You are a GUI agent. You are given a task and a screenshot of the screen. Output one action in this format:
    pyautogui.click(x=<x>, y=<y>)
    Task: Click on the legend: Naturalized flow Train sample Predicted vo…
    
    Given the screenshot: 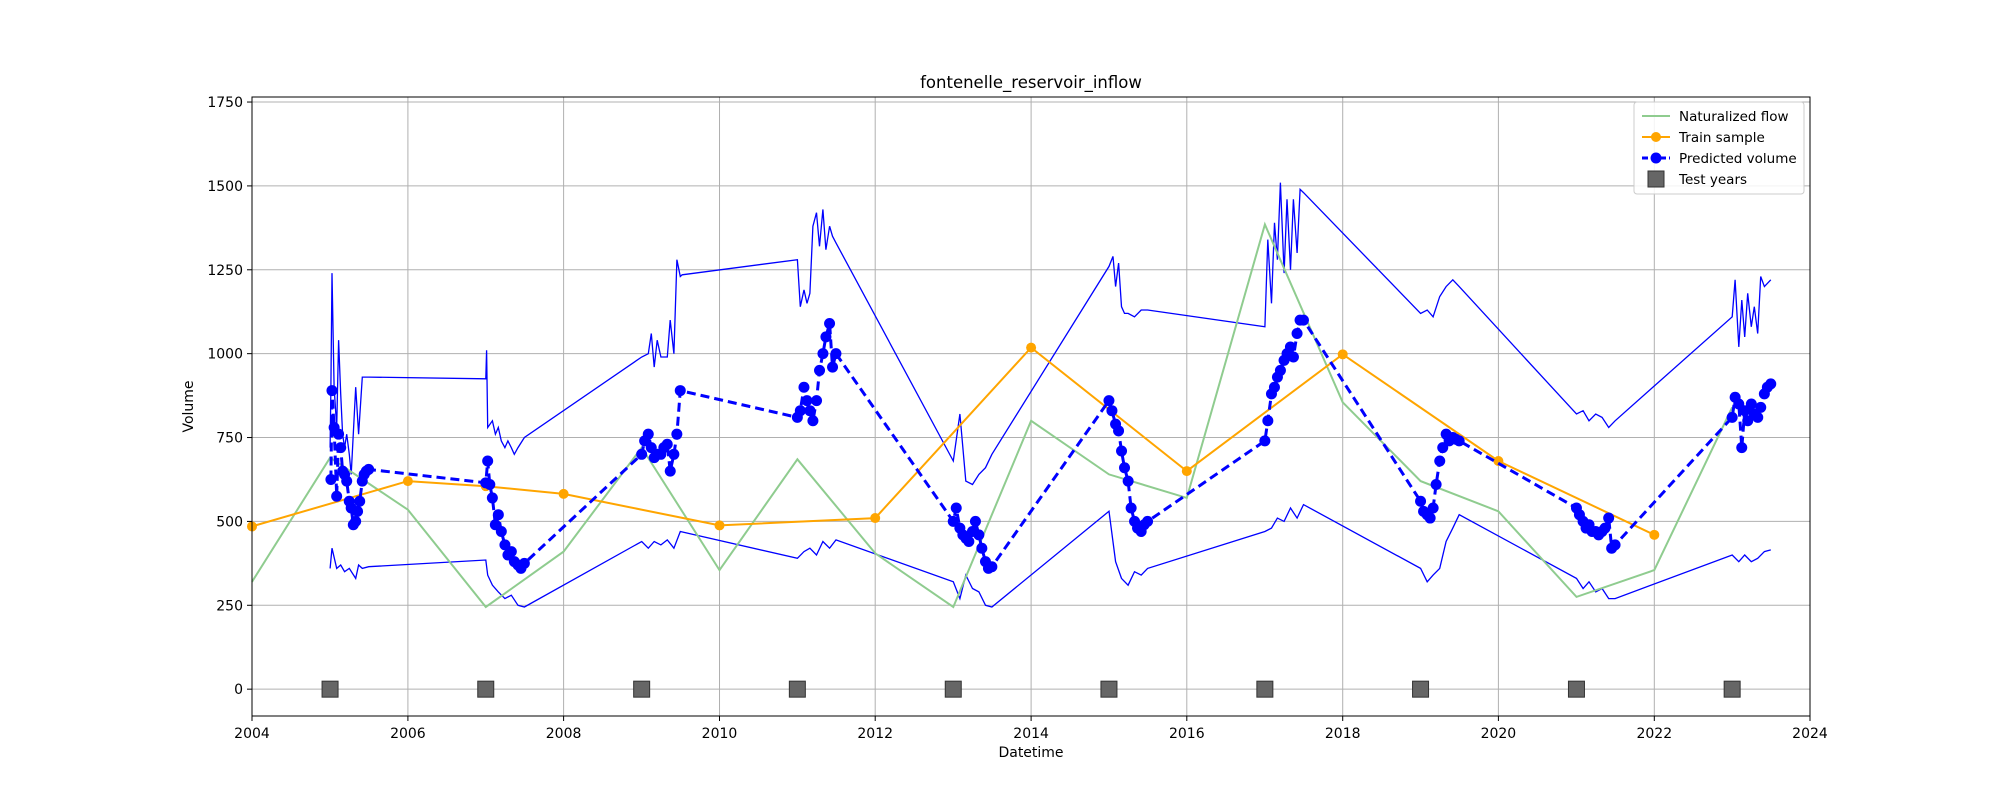 What is the action you would take?
    pyautogui.click(x=1719, y=148)
    